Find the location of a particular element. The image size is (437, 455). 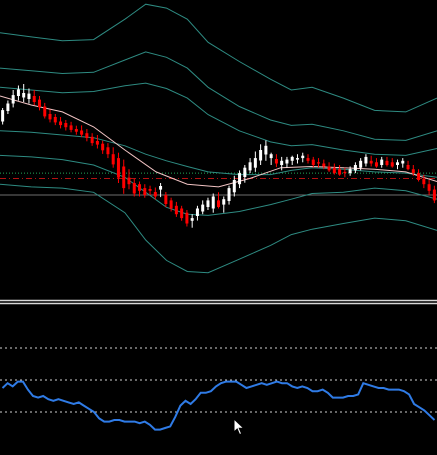

mouse-pointer-icon is located at coordinates (239, 427).